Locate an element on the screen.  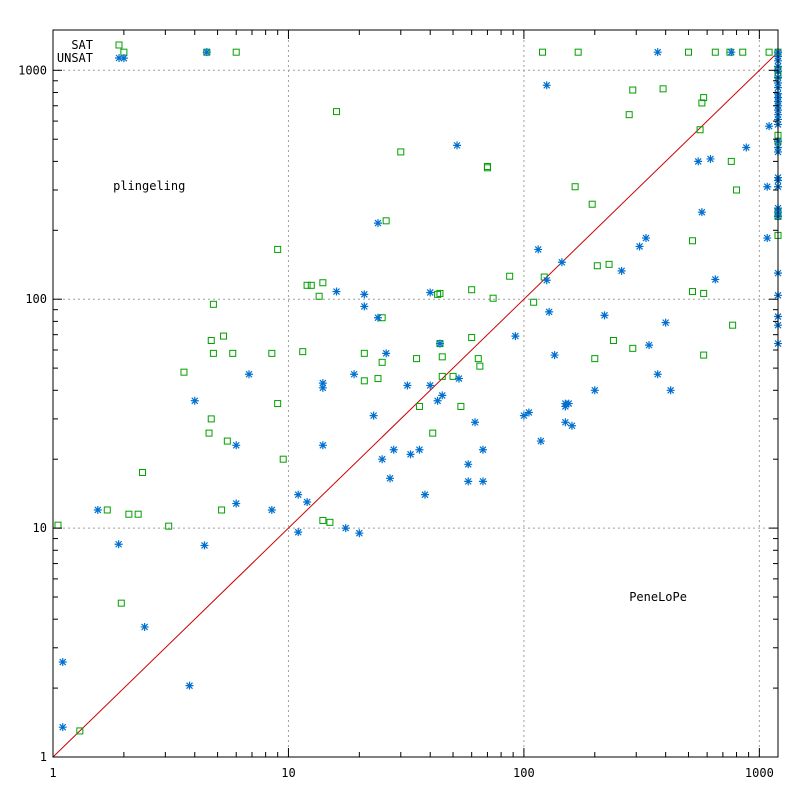
annotation-label: PeneLoPe is located at coordinates (658, 597).